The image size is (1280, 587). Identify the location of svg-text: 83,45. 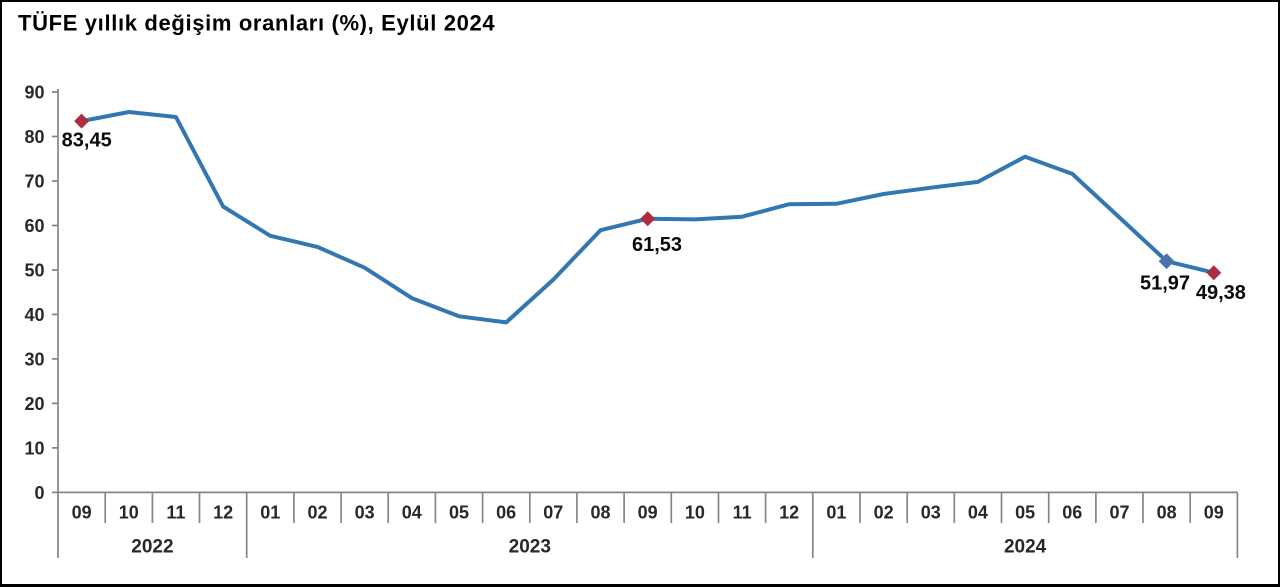
(87, 140).